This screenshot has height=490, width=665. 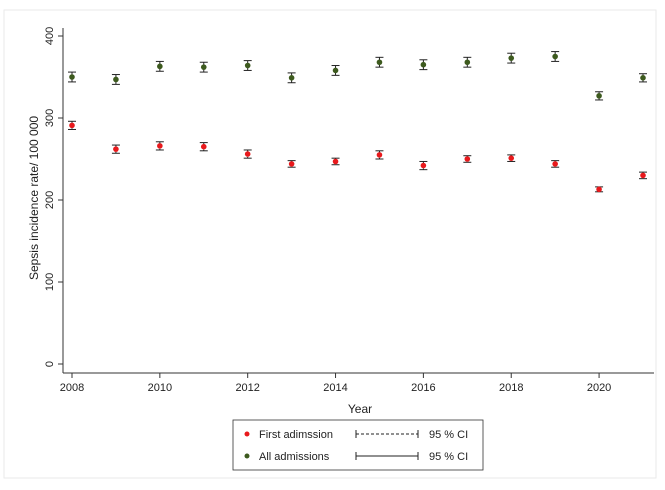 I want to click on x-tick-label: 2018, so click(x=511, y=388).